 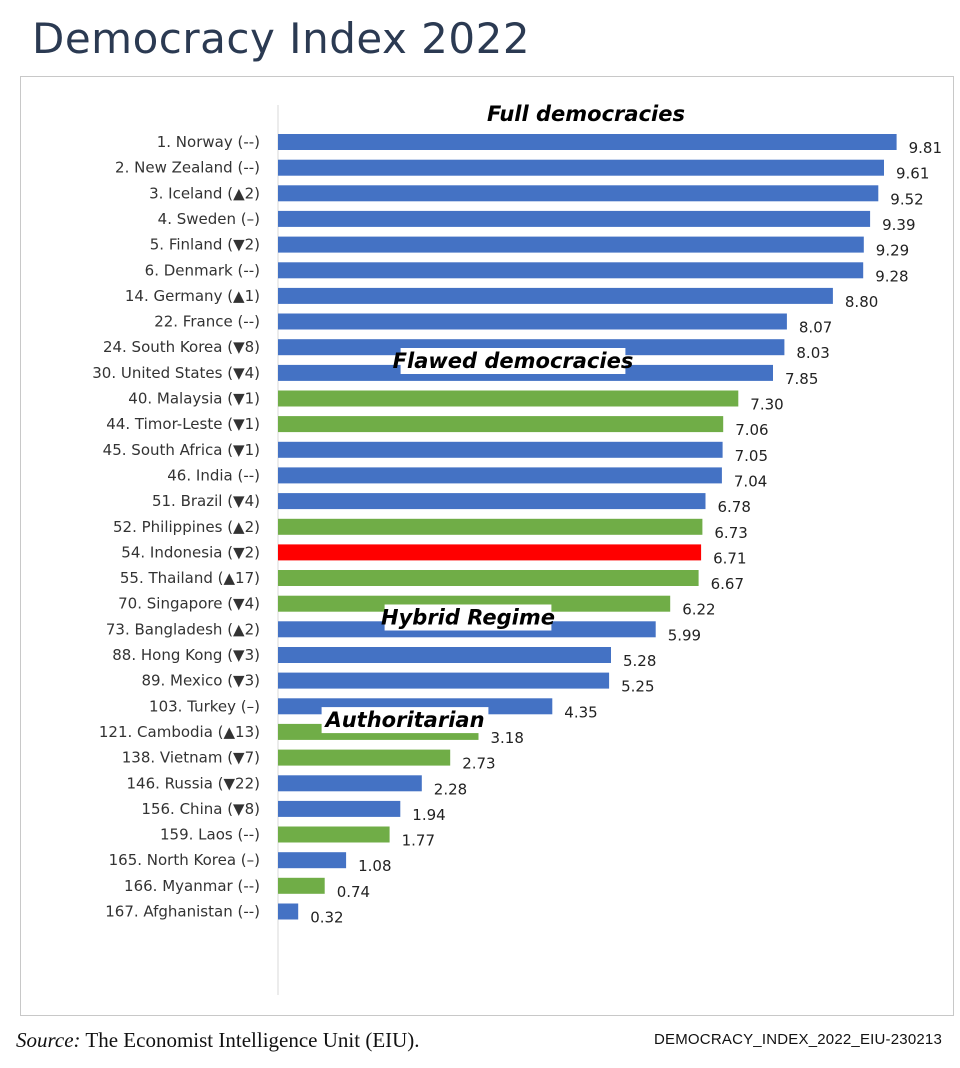 What do you see at coordinates (210, 835) in the screenshot?
I see `category-label: 159. Laos (--)` at bounding box center [210, 835].